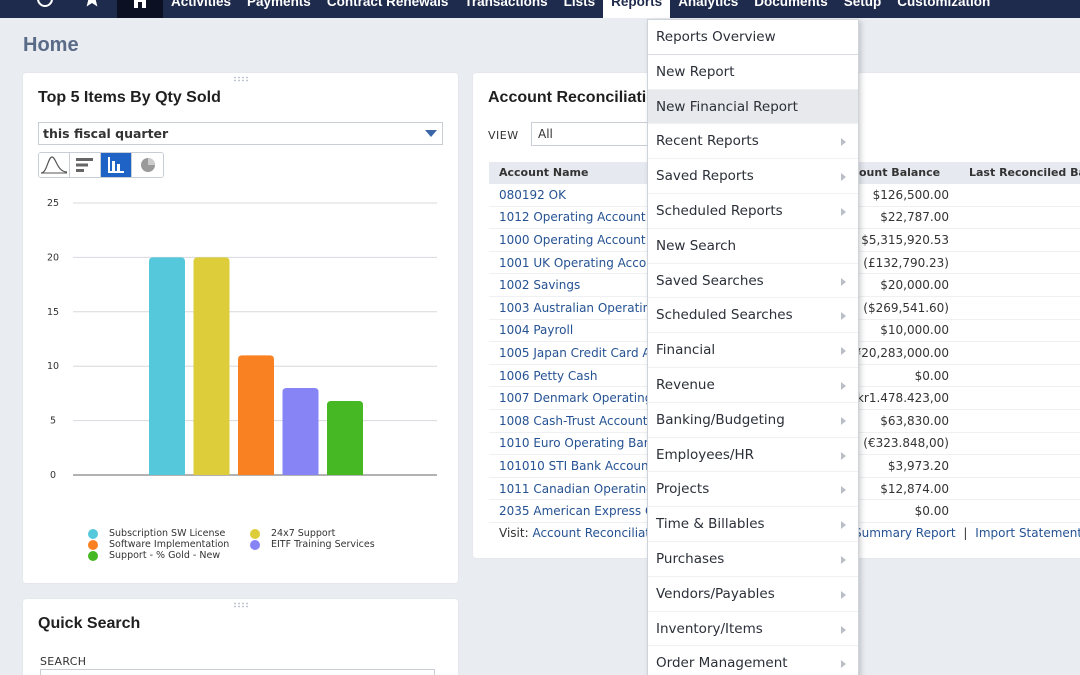  I want to click on menu-item-label: Employees/HR, so click(705, 454).